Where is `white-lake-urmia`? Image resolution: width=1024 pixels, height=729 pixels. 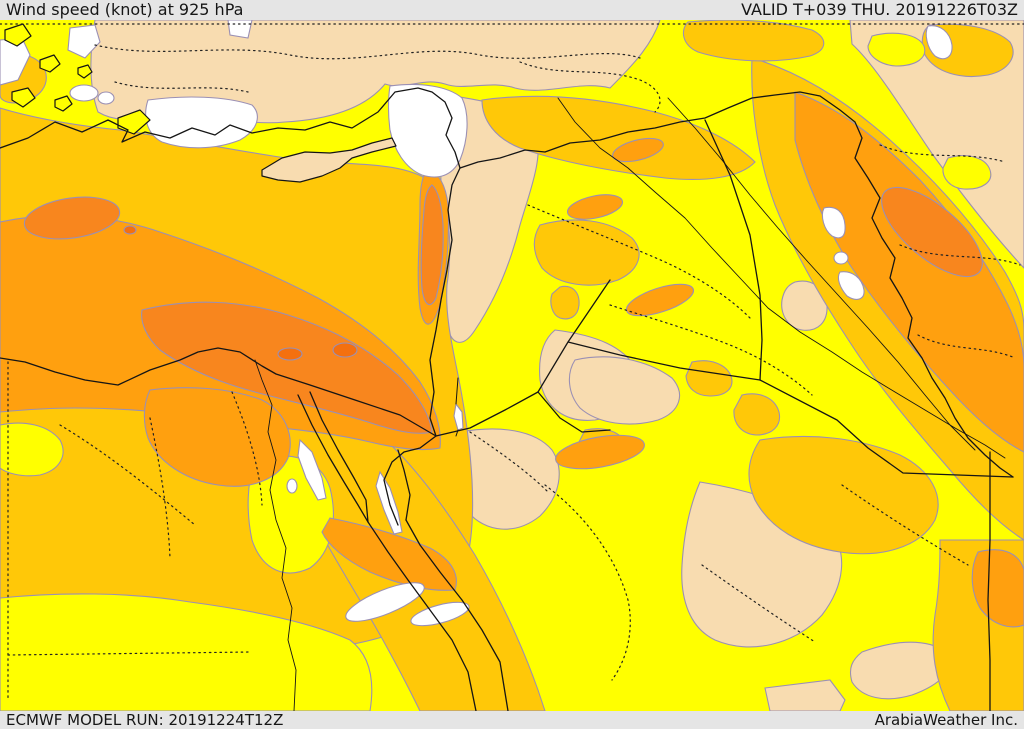 white-lake-urmia is located at coordinates (939, 42).